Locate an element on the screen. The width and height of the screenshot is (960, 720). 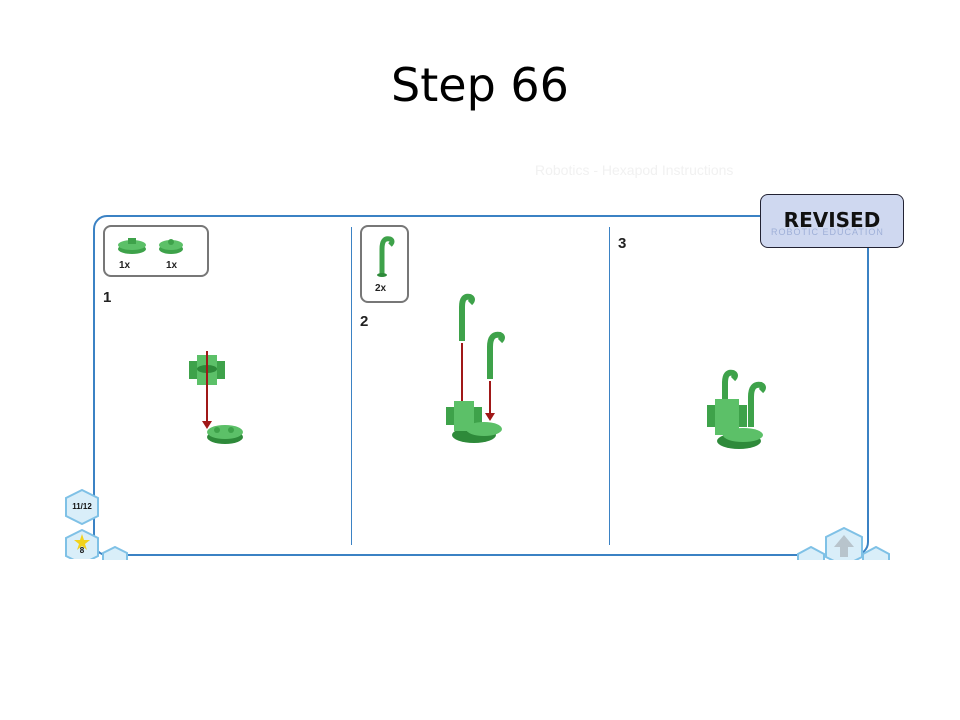
page-indicator-button: 11/12 is located at coordinates (82, 507).